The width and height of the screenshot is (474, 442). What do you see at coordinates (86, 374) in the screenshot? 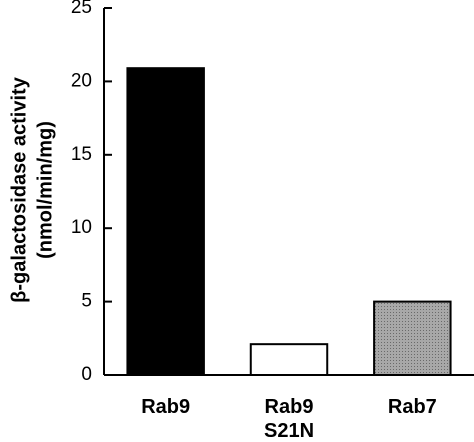
I see `y-tick-label: 0` at bounding box center [86, 374].